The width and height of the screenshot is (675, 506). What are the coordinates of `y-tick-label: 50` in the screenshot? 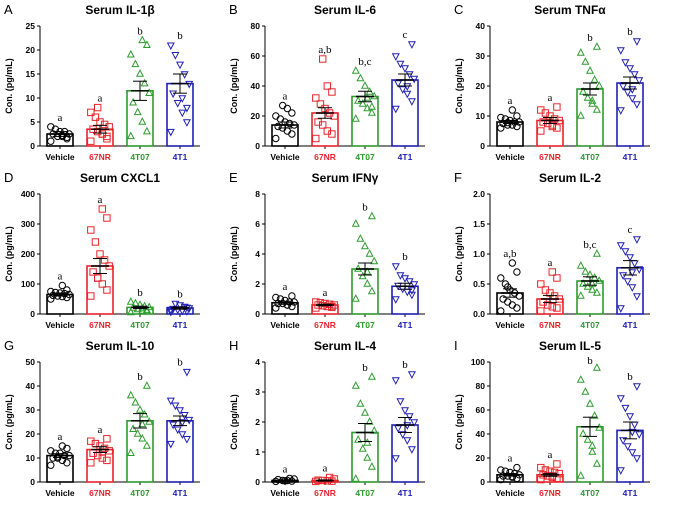 It's located at (31, 362).